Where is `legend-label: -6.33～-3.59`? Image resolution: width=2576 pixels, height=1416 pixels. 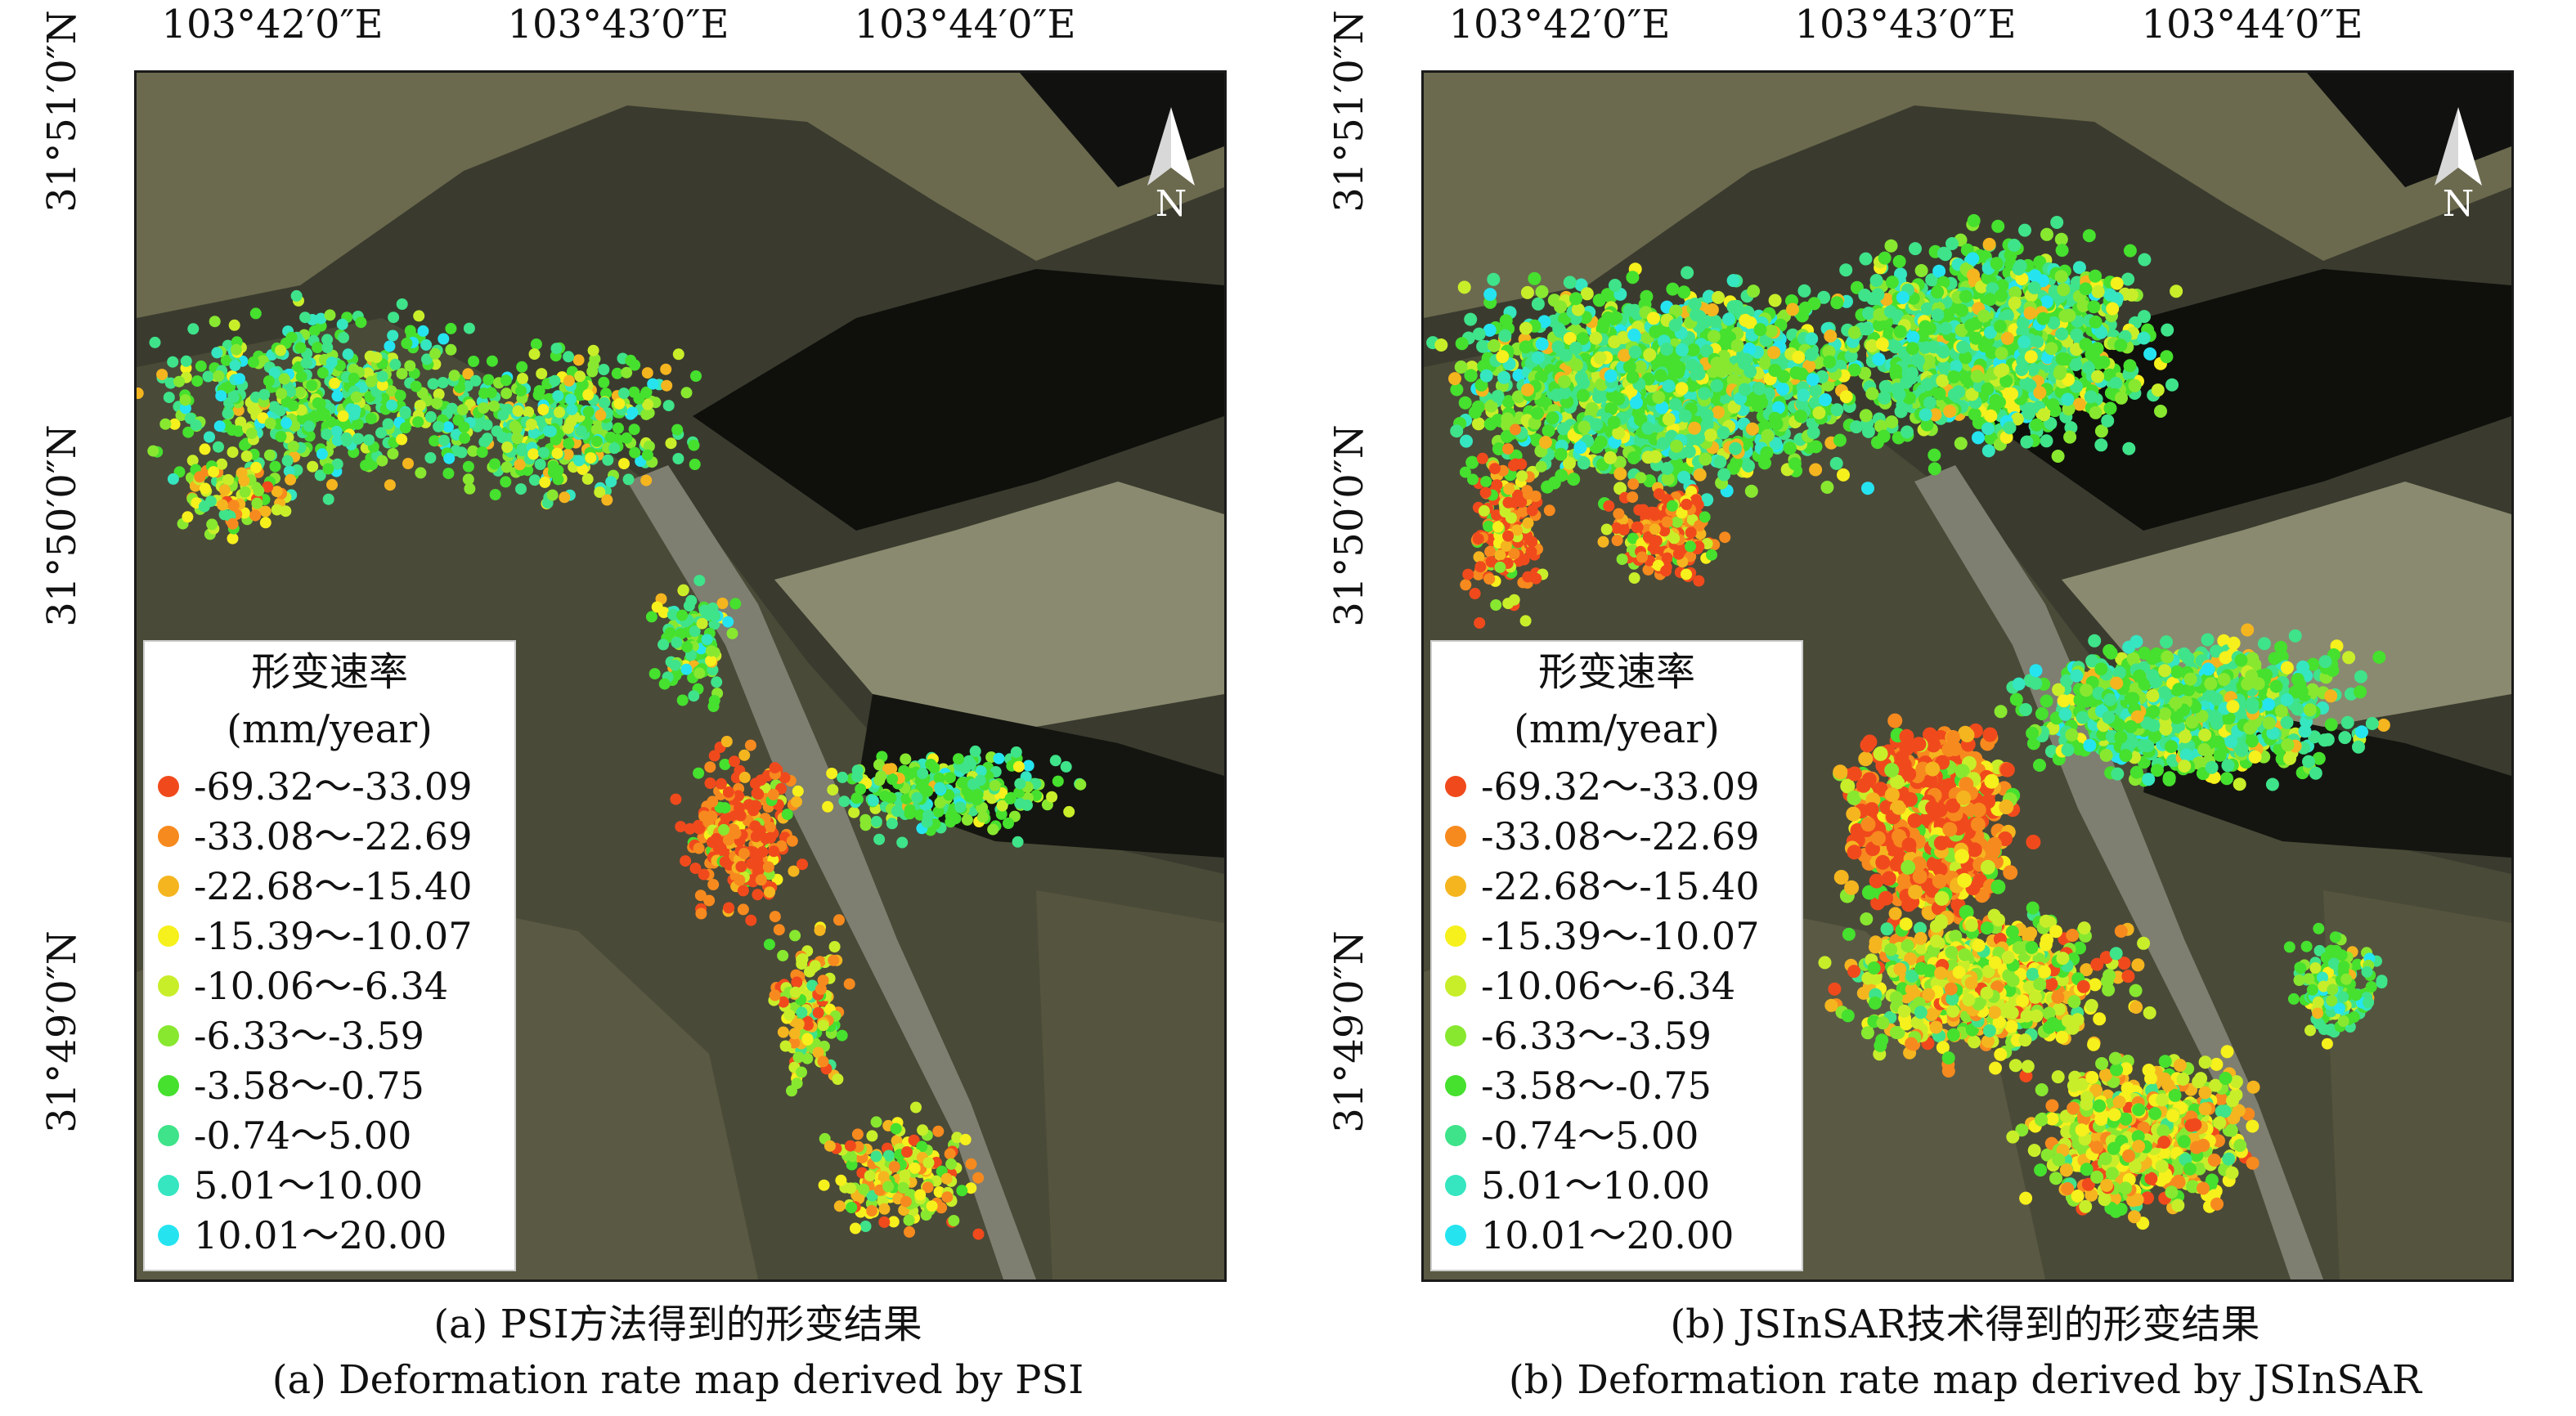
legend-label: -6.33～-3.59 is located at coordinates (309, 1035).